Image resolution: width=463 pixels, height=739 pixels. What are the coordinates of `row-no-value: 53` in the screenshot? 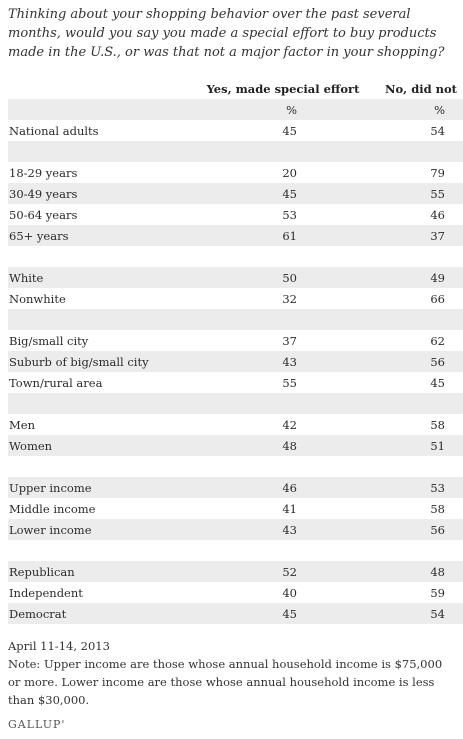 It's located at (415, 487).